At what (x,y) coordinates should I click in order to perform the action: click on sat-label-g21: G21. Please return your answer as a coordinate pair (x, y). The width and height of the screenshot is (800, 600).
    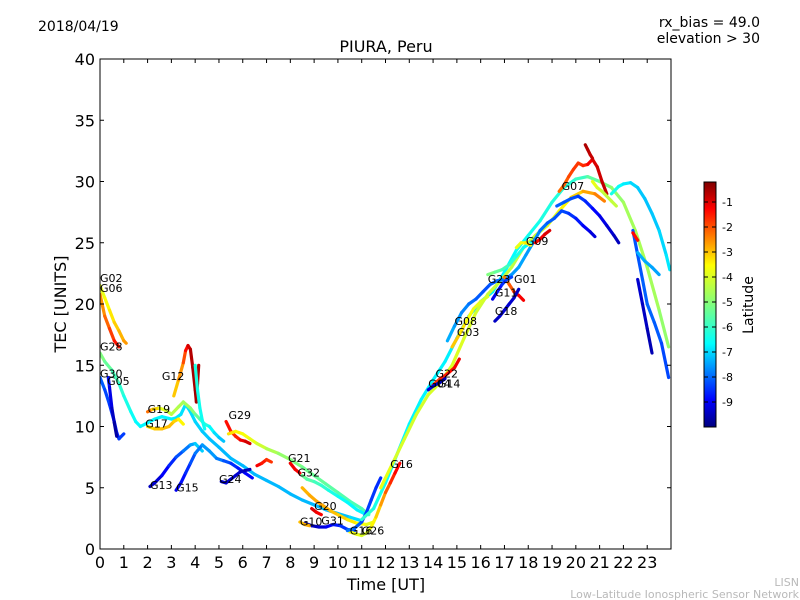
    Looking at the image, I should click on (299, 458).